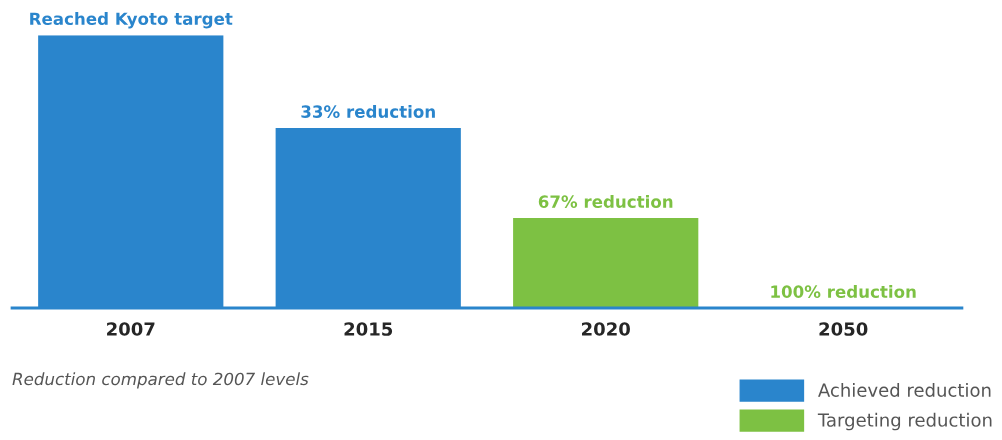 This screenshot has width=1002, height=440. What do you see at coordinates (904, 421) in the screenshot?
I see `legend-label: Targeting reduction` at bounding box center [904, 421].